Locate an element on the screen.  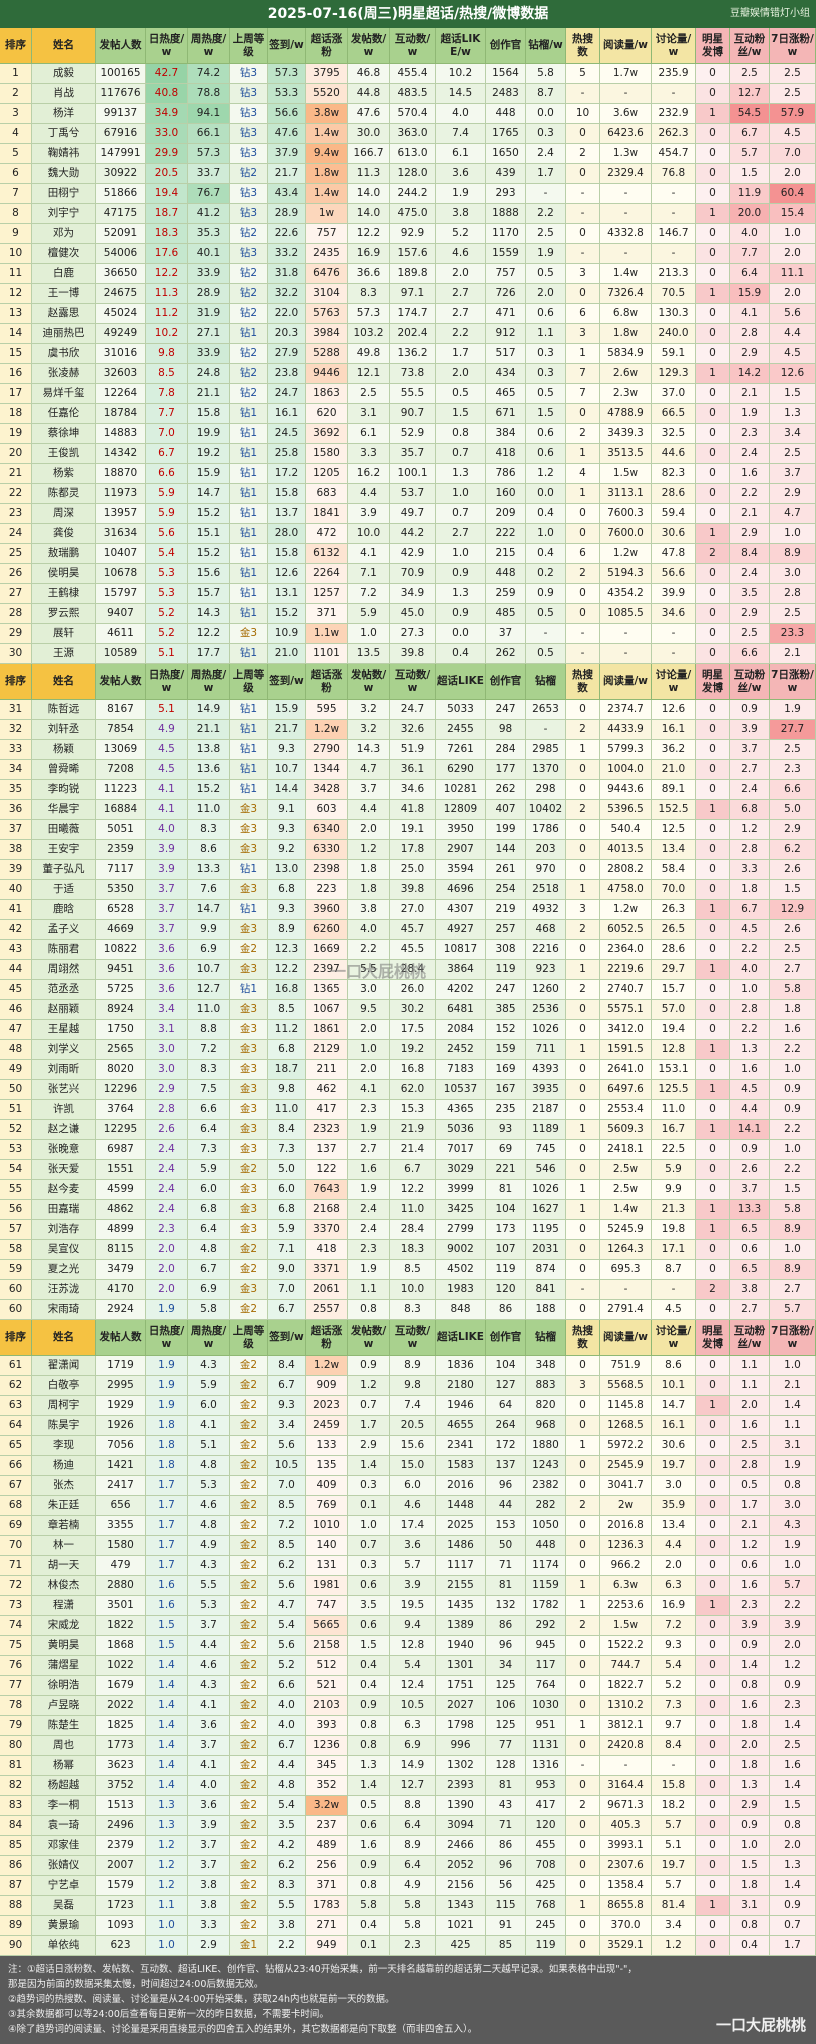
table-cell: 1580 is located at coordinates (121, 1546).